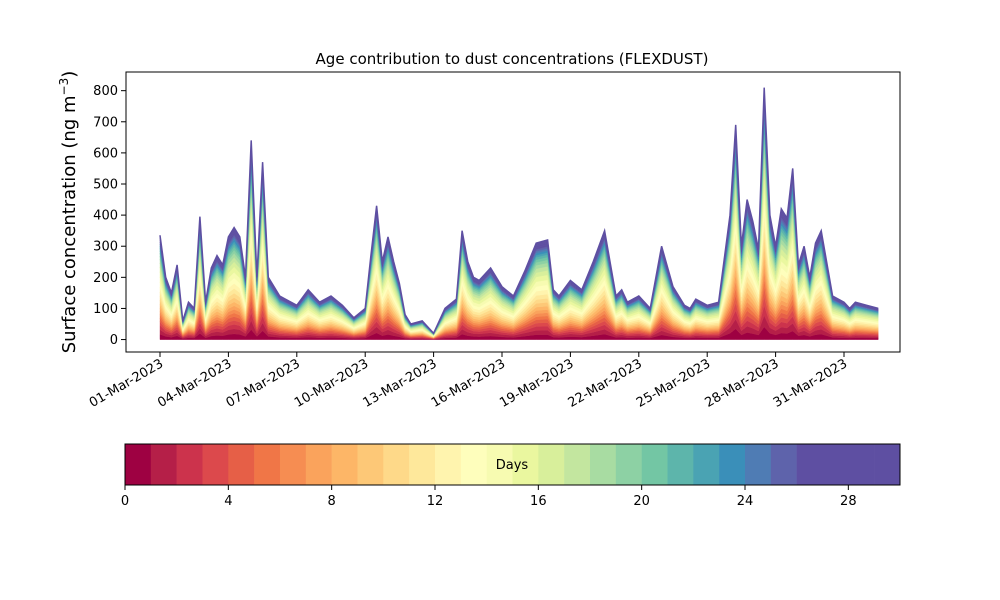  I want to click on y-tick-label: 400, so click(105, 216).